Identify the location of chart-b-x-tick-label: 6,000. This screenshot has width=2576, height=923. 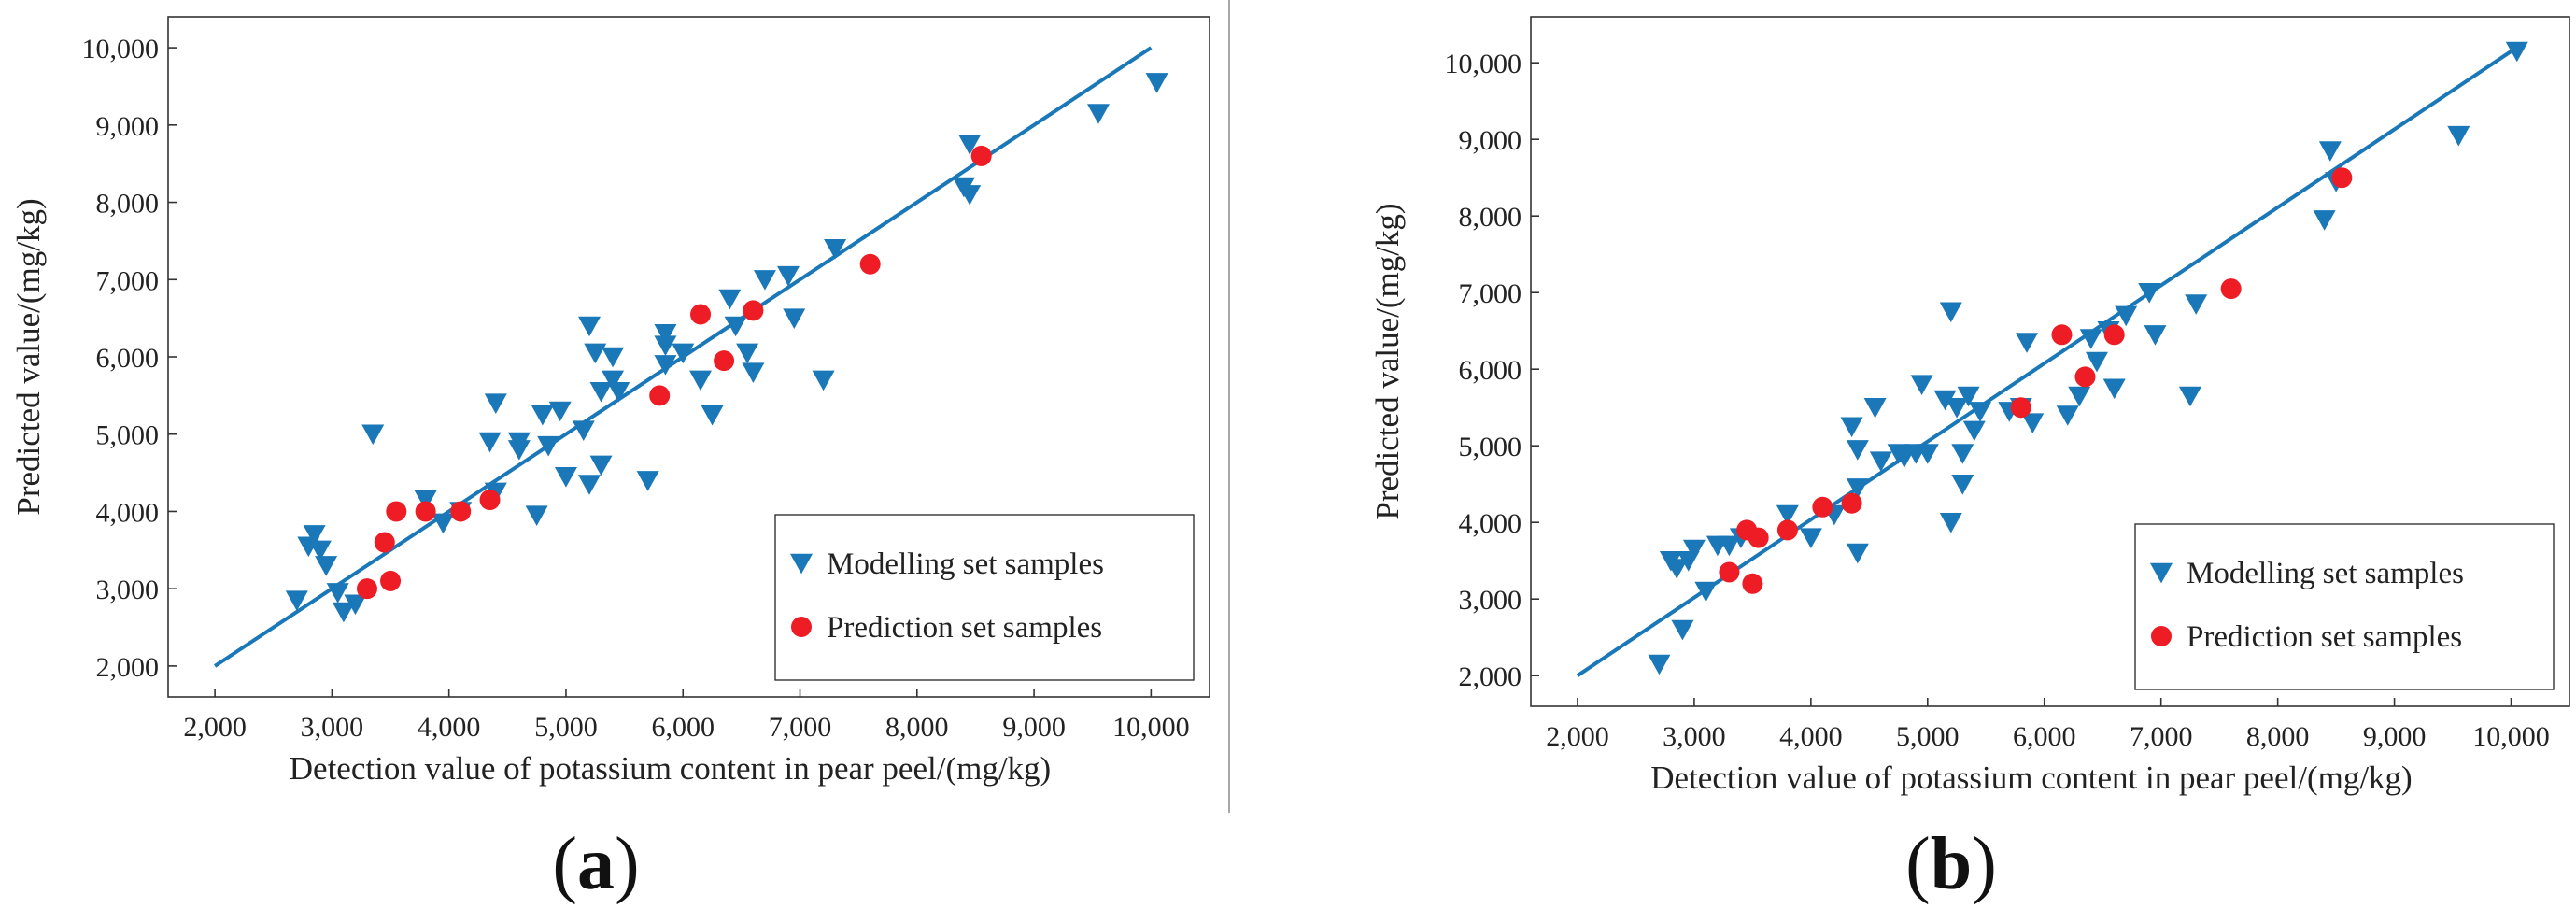
(2045, 736).